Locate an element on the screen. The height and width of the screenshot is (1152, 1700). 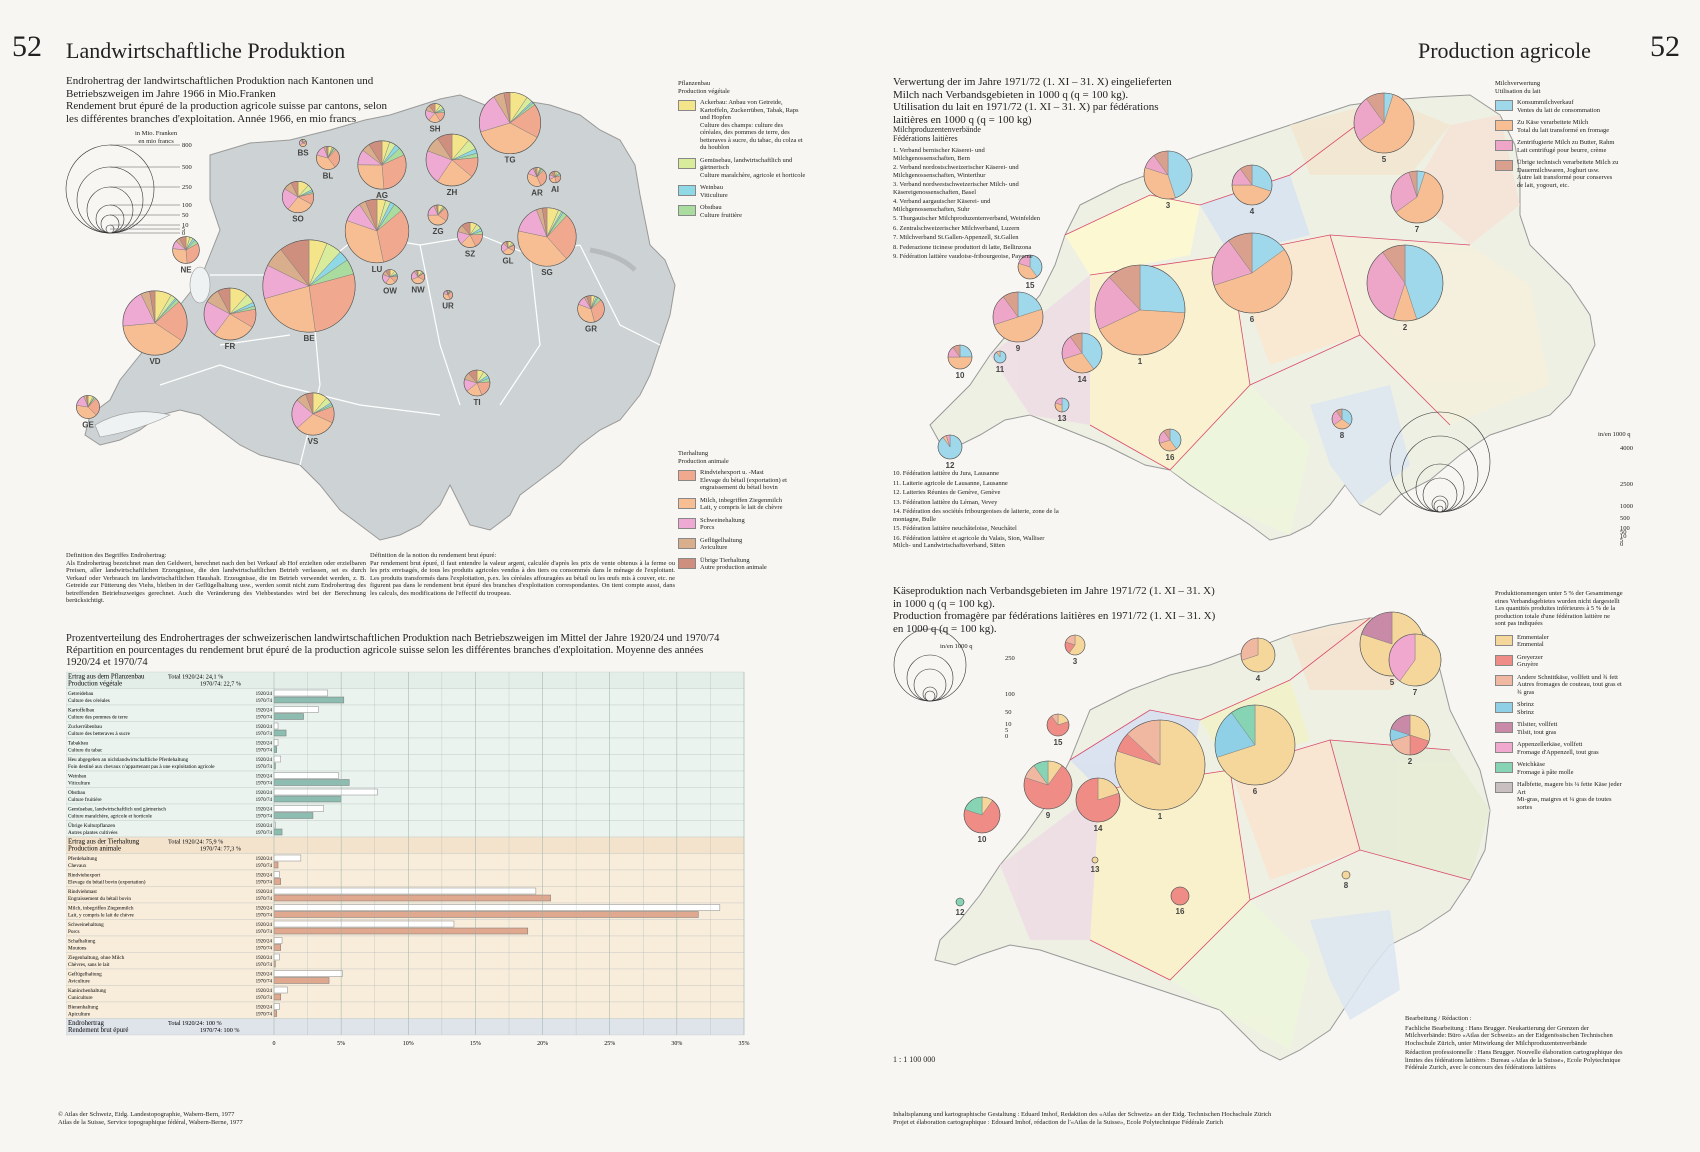
pie-slice is located at coordinates (960, 363).